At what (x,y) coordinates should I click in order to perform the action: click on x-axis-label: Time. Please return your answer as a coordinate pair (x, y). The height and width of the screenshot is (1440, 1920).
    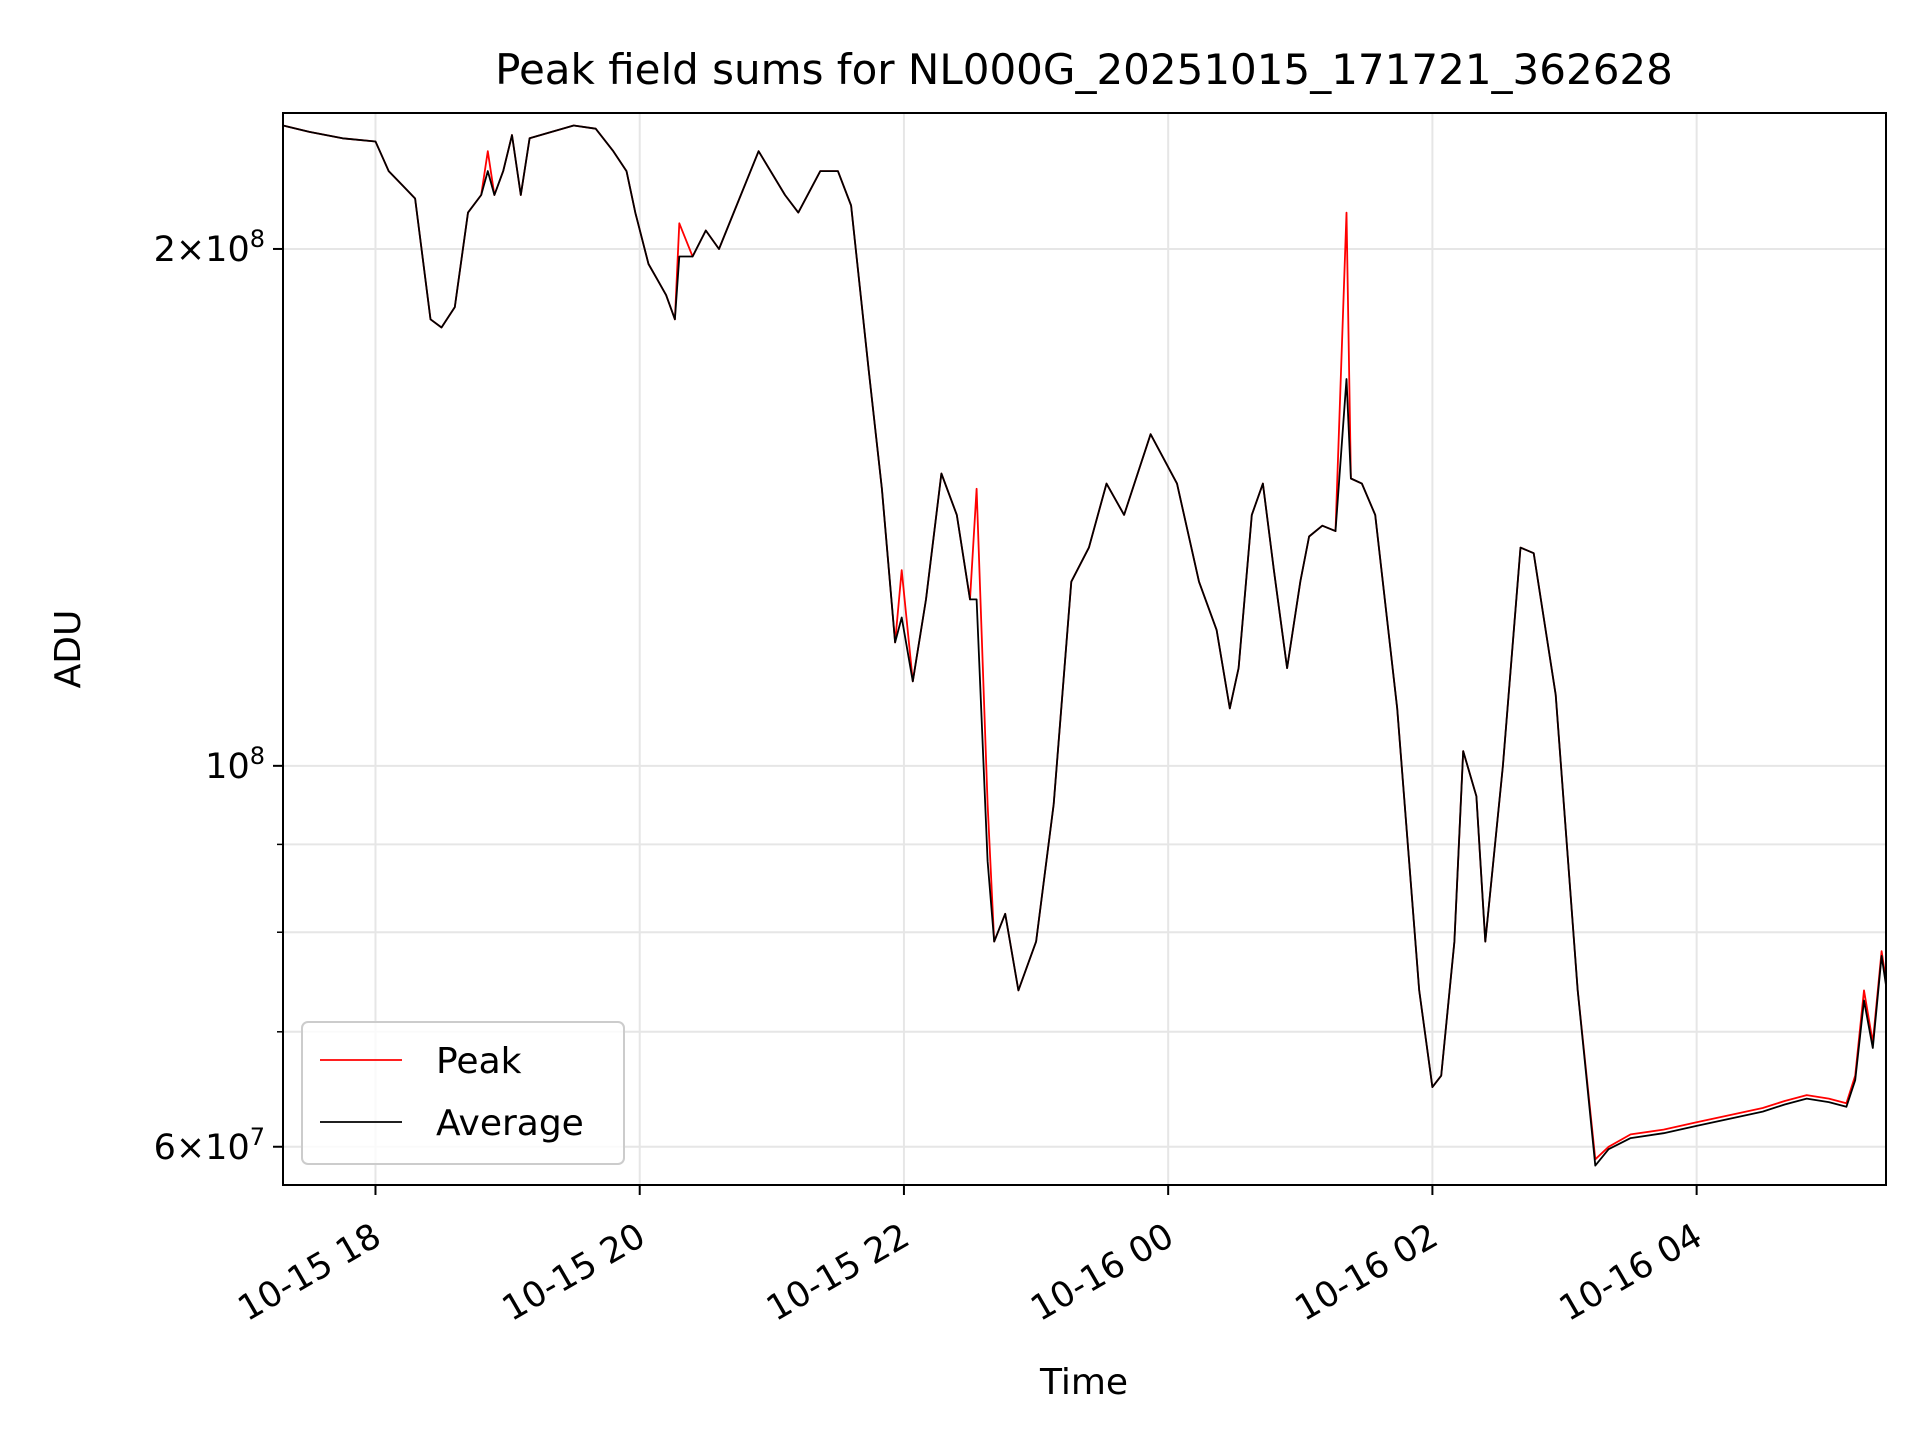
    Looking at the image, I should click on (1083, 1382).